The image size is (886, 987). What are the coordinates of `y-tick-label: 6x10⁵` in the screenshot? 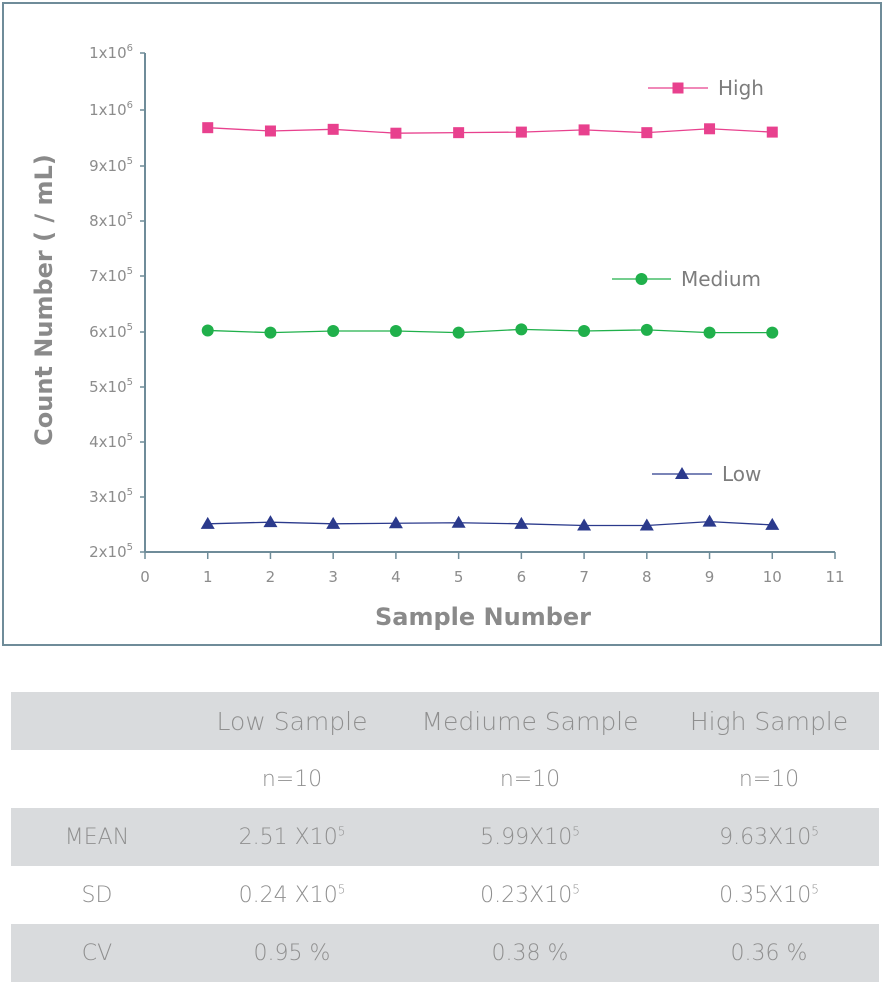 It's located at (111, 331).